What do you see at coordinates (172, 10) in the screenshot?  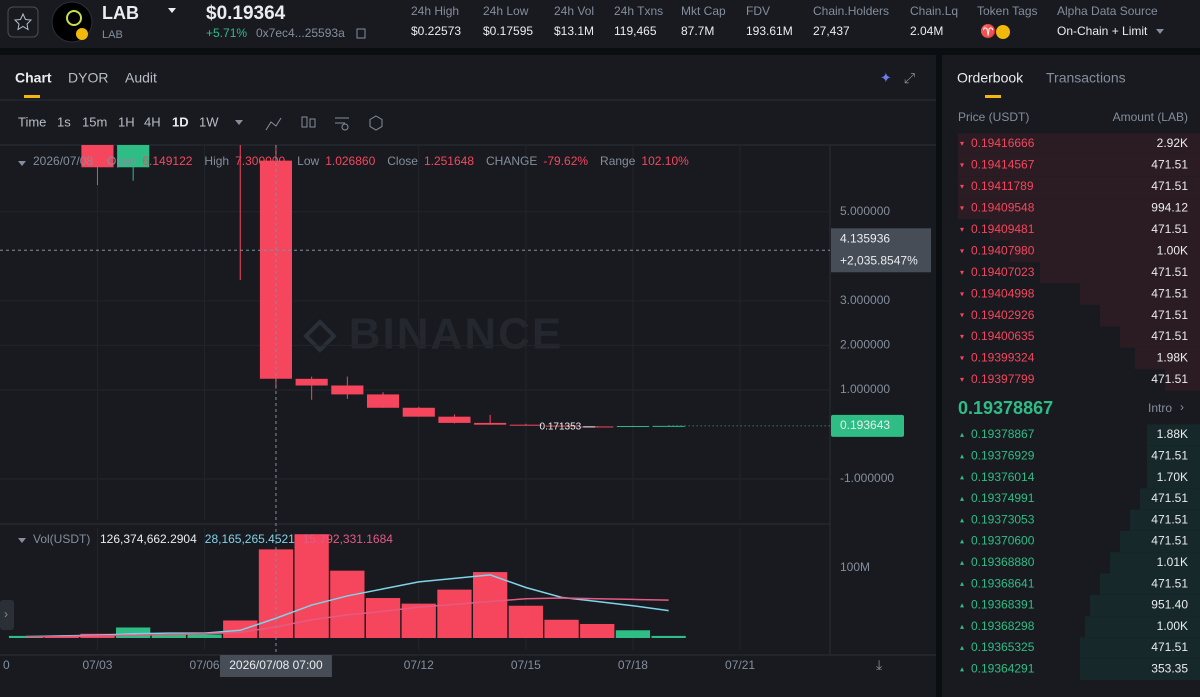 I see `symbol-caret` at bounding box center [172, 10].